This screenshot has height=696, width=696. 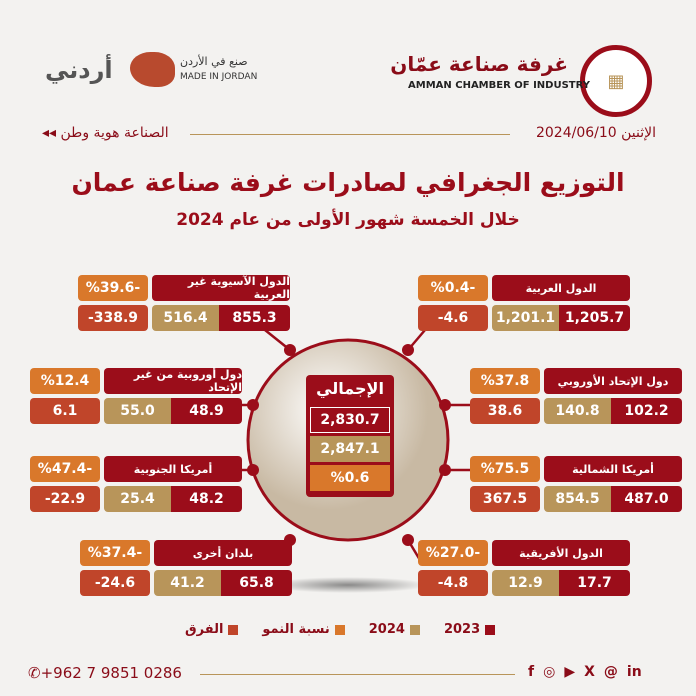 I want to click on difference-value: 367.5, so click(x=505, y=499).